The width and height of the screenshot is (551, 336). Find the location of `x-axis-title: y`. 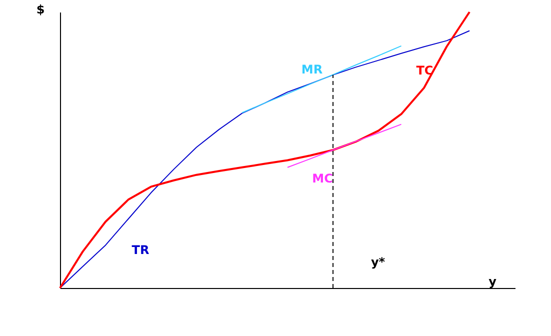

x-axis-title: y is located at coordinates (492, 281).